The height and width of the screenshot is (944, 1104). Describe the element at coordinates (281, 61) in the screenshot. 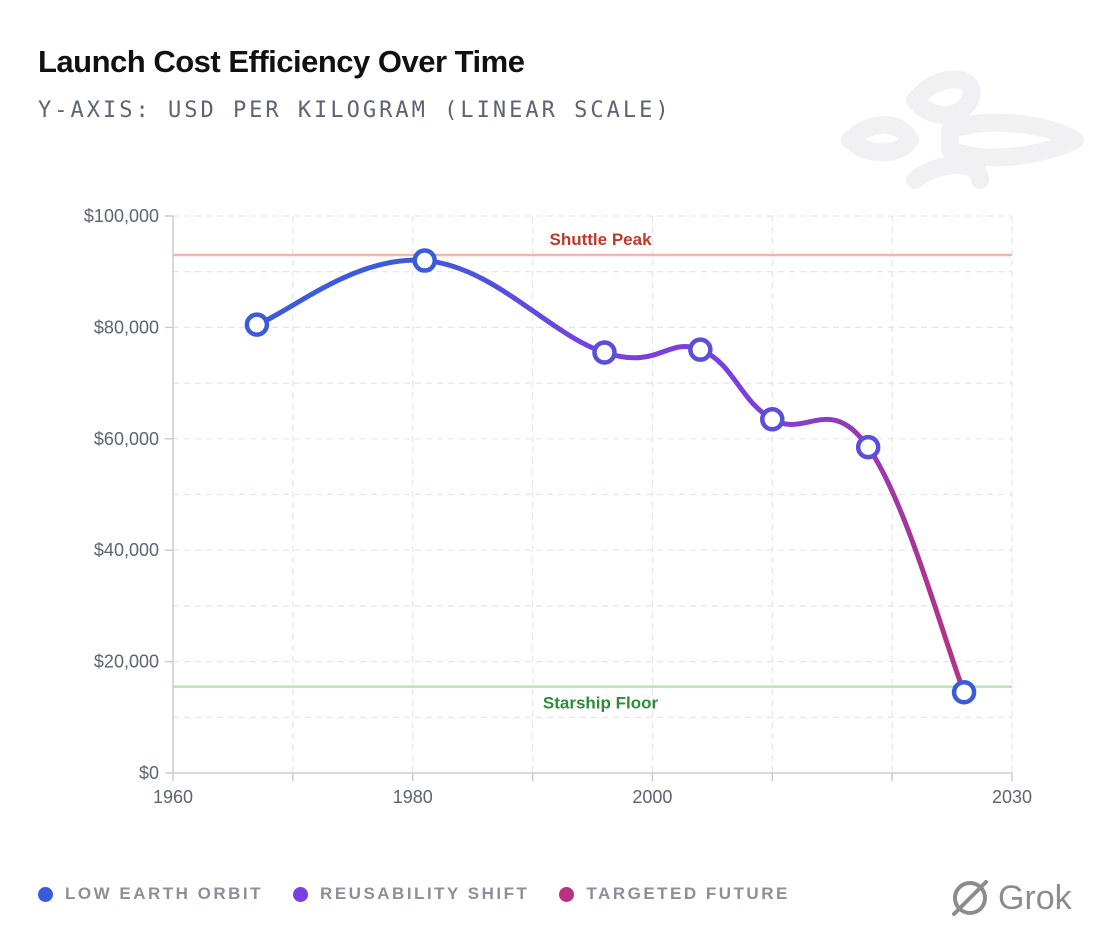

I see `chart-title: Launch Cost Efficiency Over Time` at that location.